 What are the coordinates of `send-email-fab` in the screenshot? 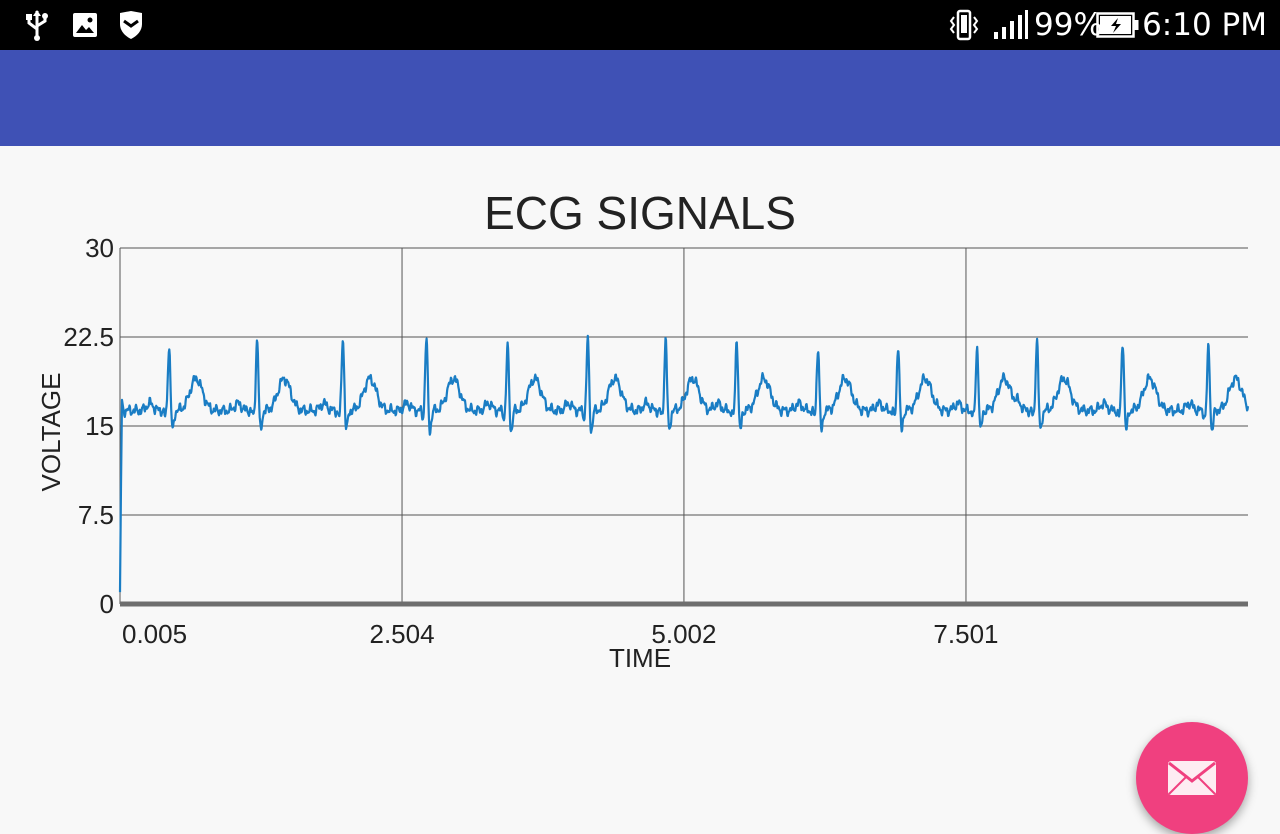 It's located at (1192, 778).